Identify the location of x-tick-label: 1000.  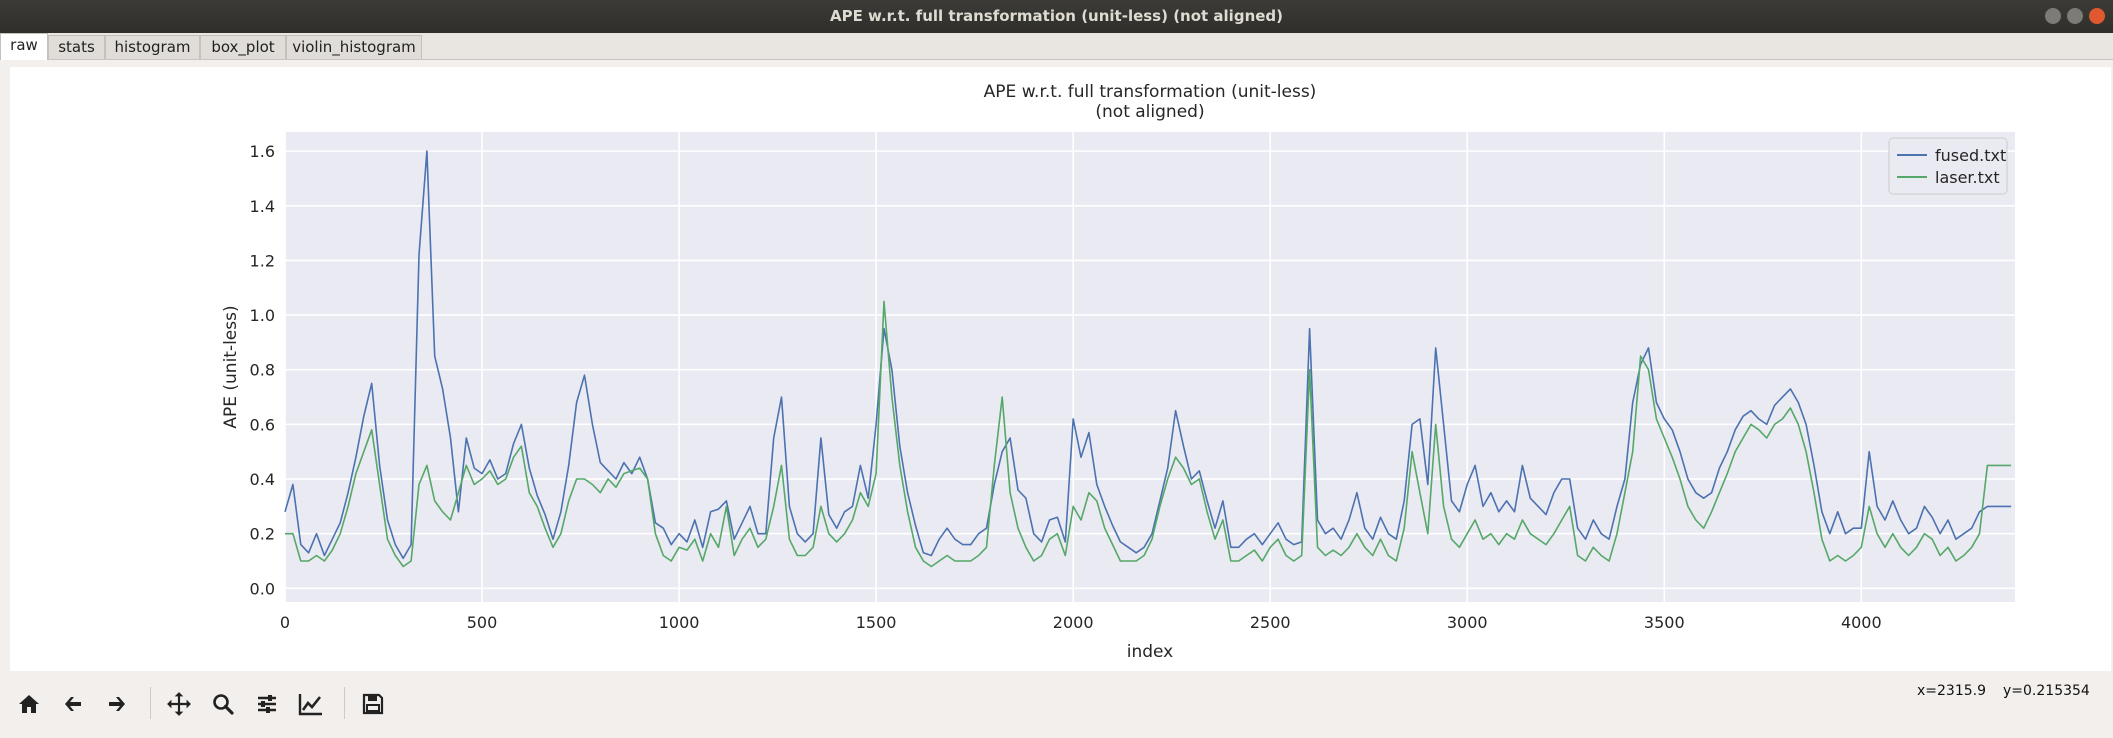
(679, 622).